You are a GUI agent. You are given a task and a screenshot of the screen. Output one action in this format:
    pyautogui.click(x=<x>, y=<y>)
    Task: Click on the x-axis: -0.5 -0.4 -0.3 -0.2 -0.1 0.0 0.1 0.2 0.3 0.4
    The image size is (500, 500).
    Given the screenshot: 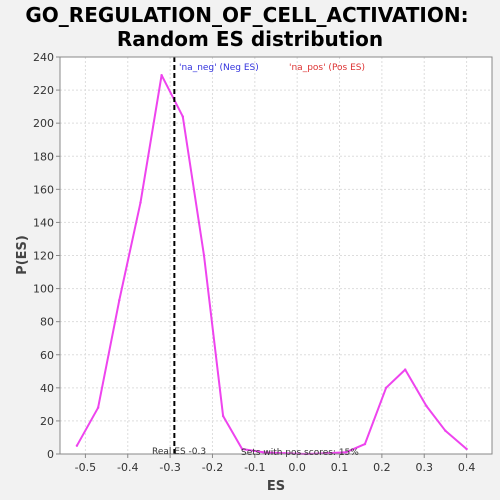 What is the action you would take?
    pyautogui.click(x=275, y=464)
    